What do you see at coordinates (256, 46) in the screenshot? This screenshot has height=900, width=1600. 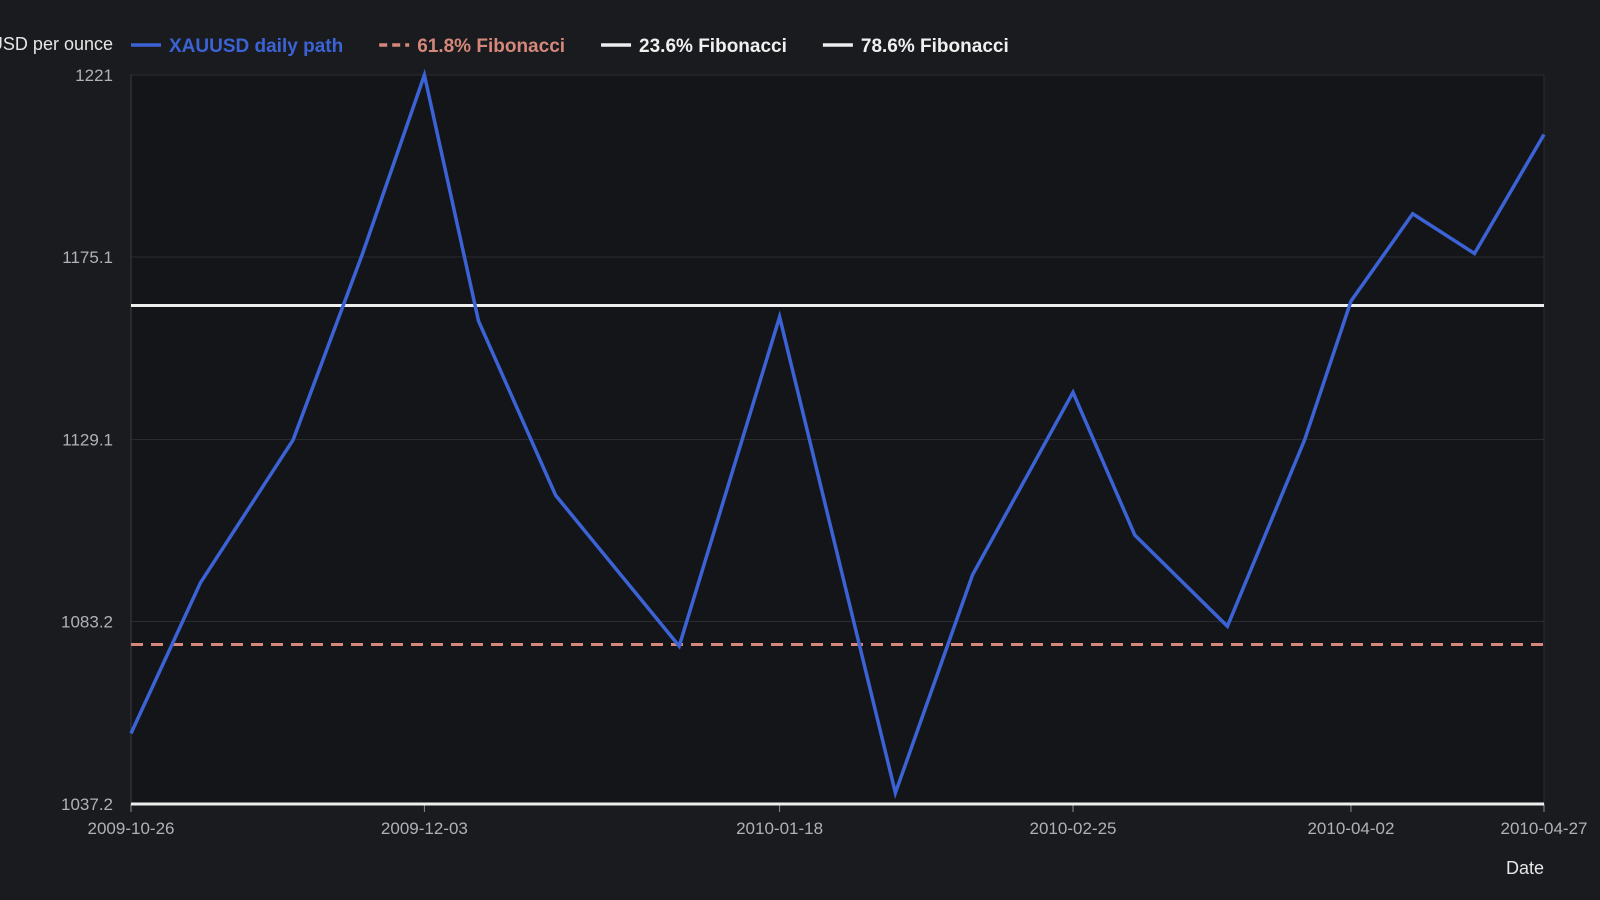 I see `legend-label: XAUUSD daily path` at bounding box center [256, 46].